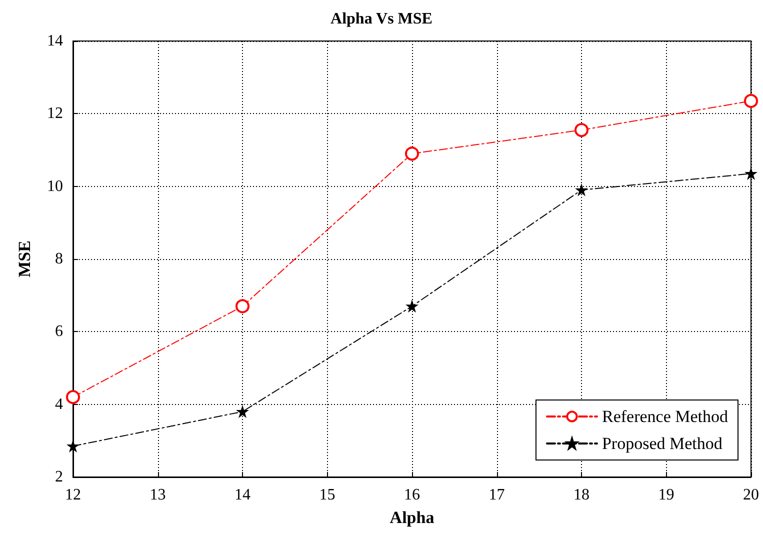  What do you see at coordinates (412, 495) in the screenshot?
I see `x-tick-label: 16` at bounding box center [412, 495].